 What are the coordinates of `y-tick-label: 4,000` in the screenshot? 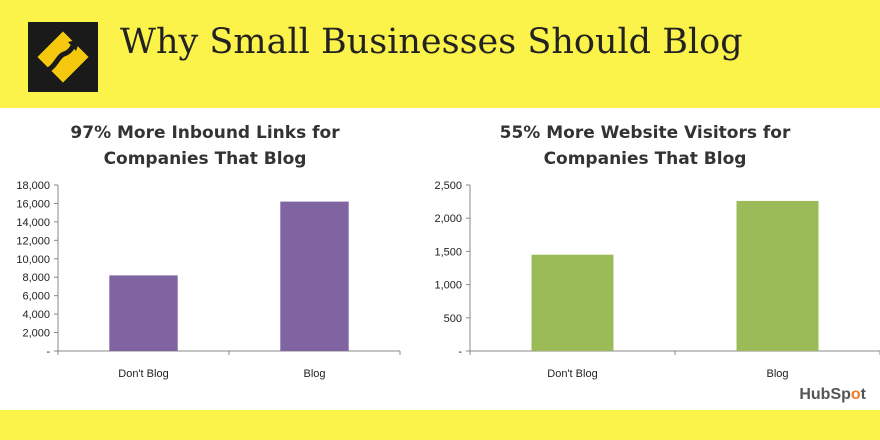 It's located at (36, 315).